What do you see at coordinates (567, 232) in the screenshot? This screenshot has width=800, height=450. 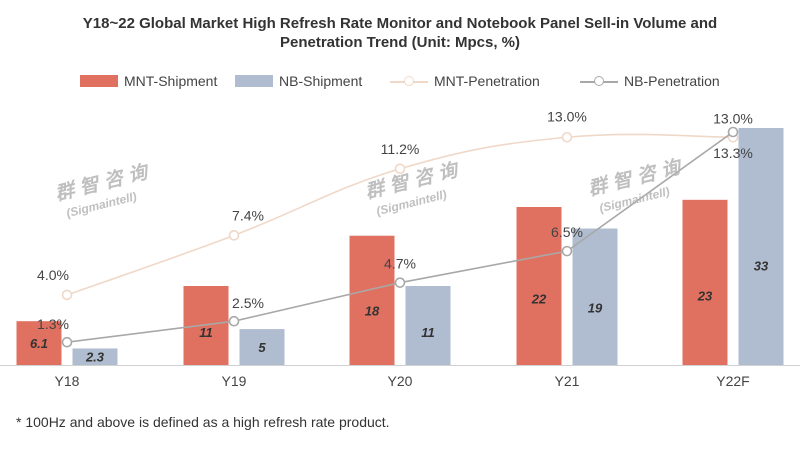 I see `data-label-nb-penetration: 6.5%` at bounding box center [567, 232].